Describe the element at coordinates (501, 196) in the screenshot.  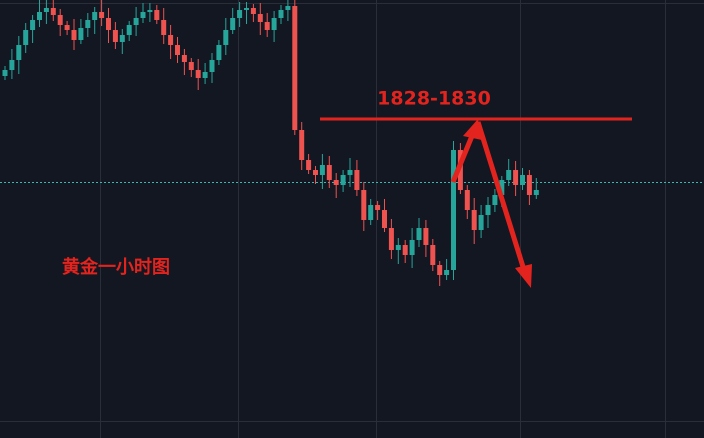
I see `arrow-down` at that location.